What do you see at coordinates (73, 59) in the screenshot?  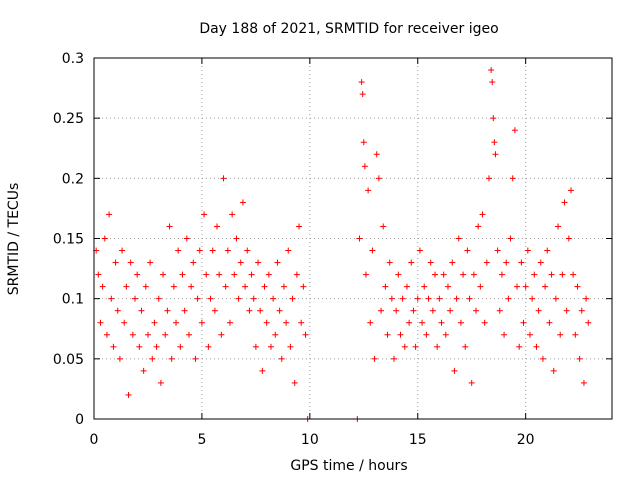 I see `y-tick-label: 0.3` at bounding box center [73, 59].